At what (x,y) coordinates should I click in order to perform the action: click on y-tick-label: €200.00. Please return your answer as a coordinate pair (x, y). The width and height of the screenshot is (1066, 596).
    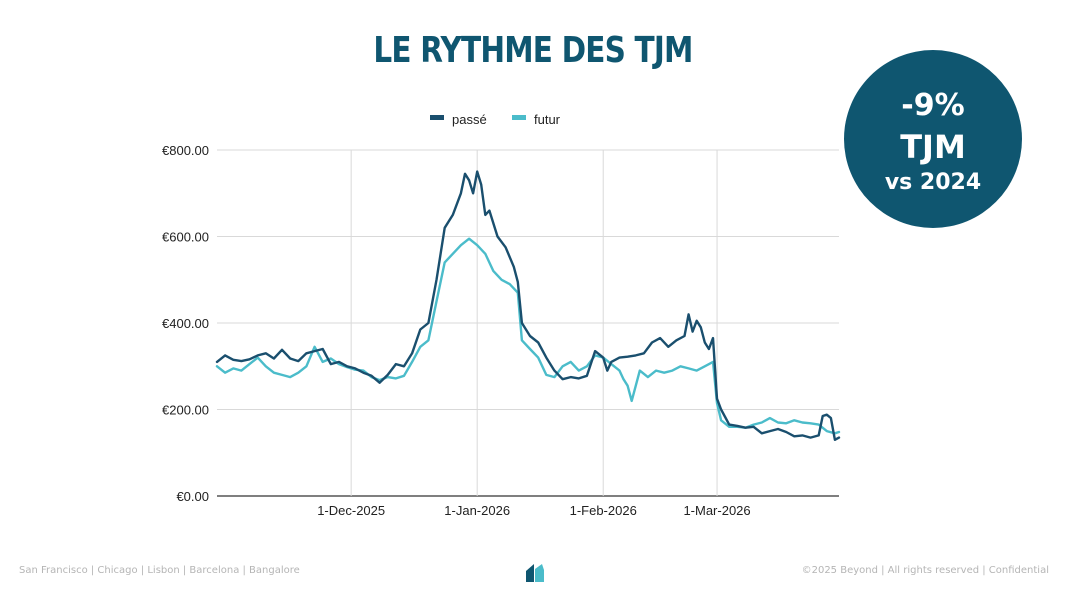
    Looking at the image, I should click on (185, 410).